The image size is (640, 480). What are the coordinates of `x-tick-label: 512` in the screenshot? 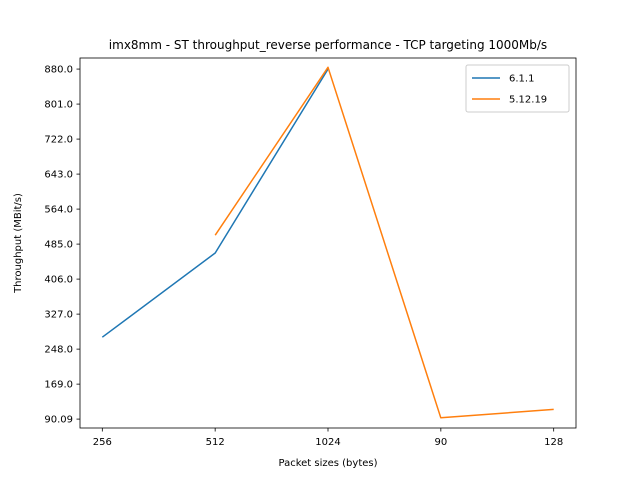 It's located at (215, 442).